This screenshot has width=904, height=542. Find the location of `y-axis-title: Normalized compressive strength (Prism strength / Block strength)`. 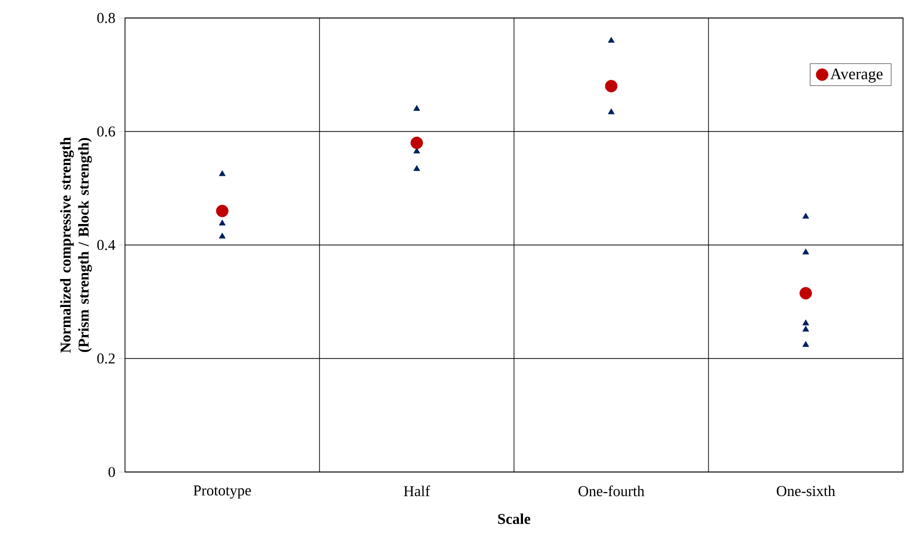

y-axis-title: Normalized compressive strength (Prism strength / Block strength) is located at coordinates (76, 245).